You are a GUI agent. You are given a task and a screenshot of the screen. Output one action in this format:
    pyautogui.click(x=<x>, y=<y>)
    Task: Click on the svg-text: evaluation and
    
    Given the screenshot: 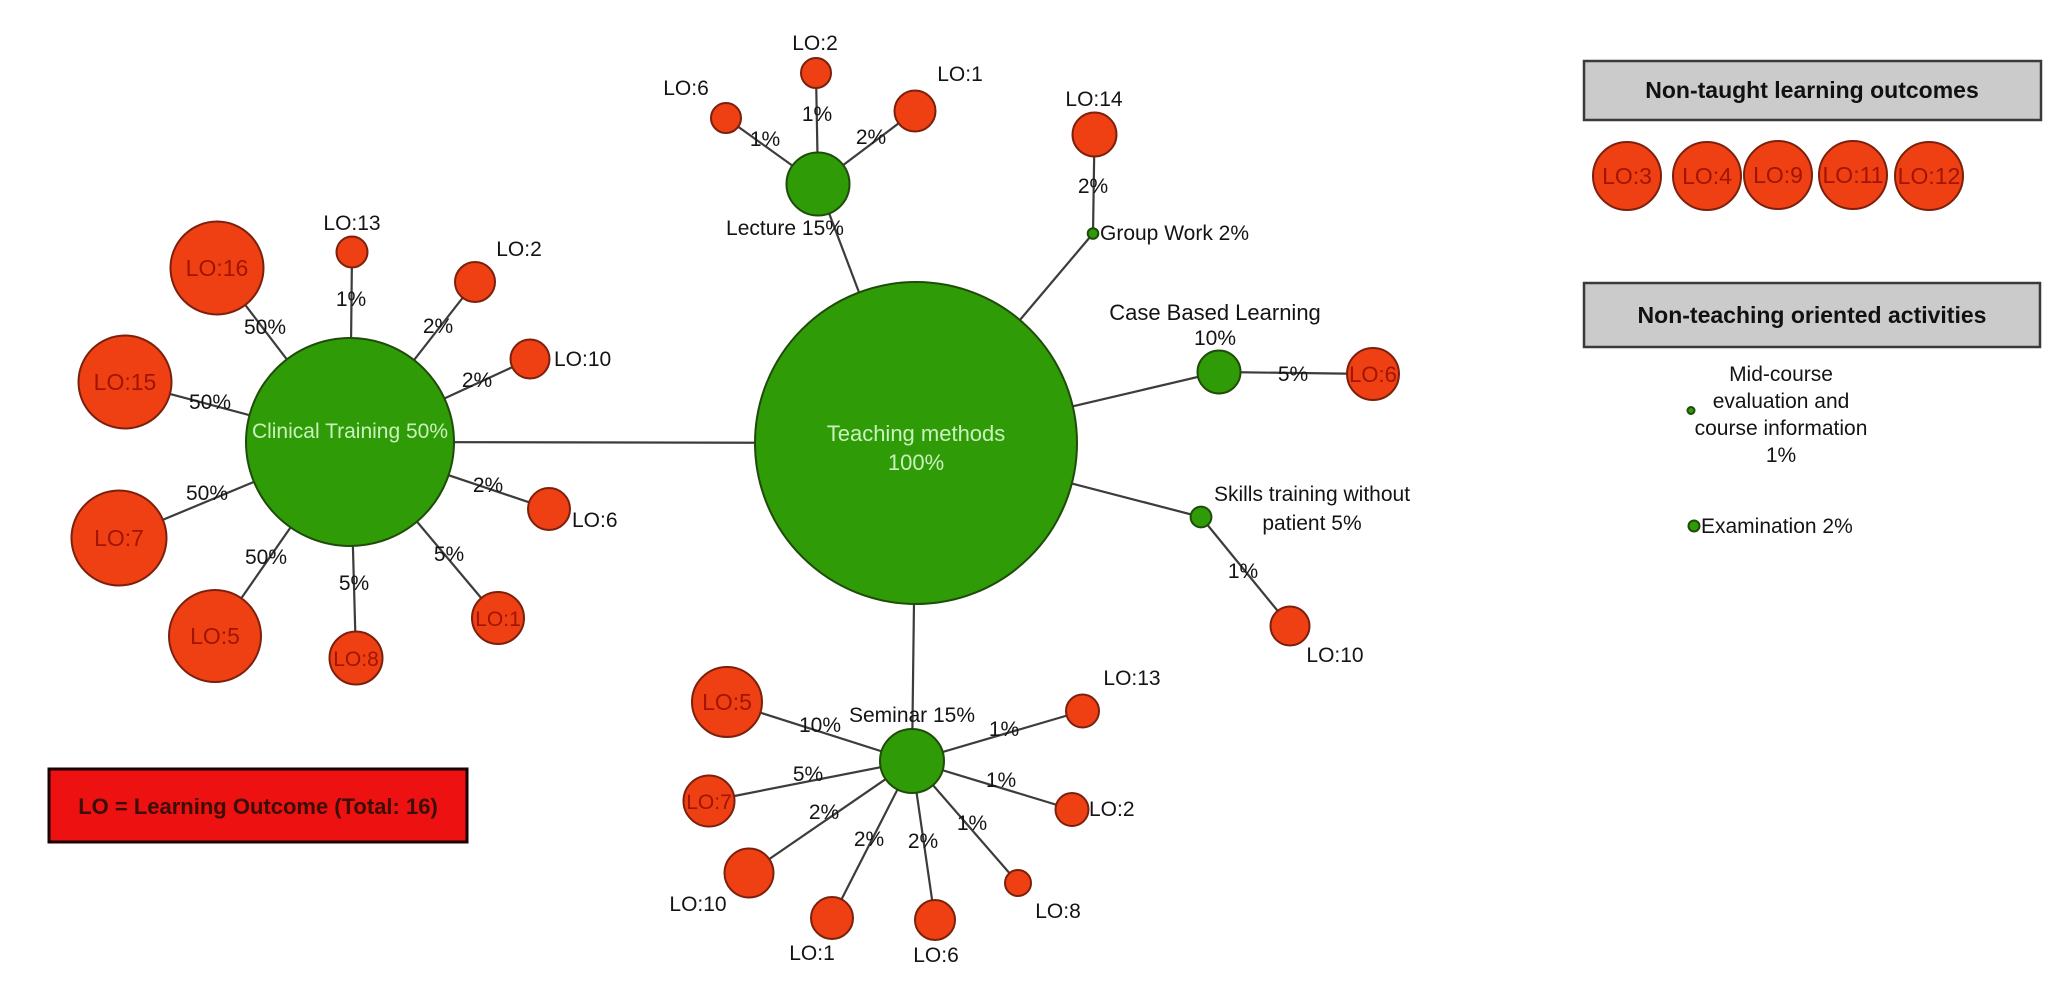 What is the action you would take?
    pyautogui.click(x=1781, y=401)
    